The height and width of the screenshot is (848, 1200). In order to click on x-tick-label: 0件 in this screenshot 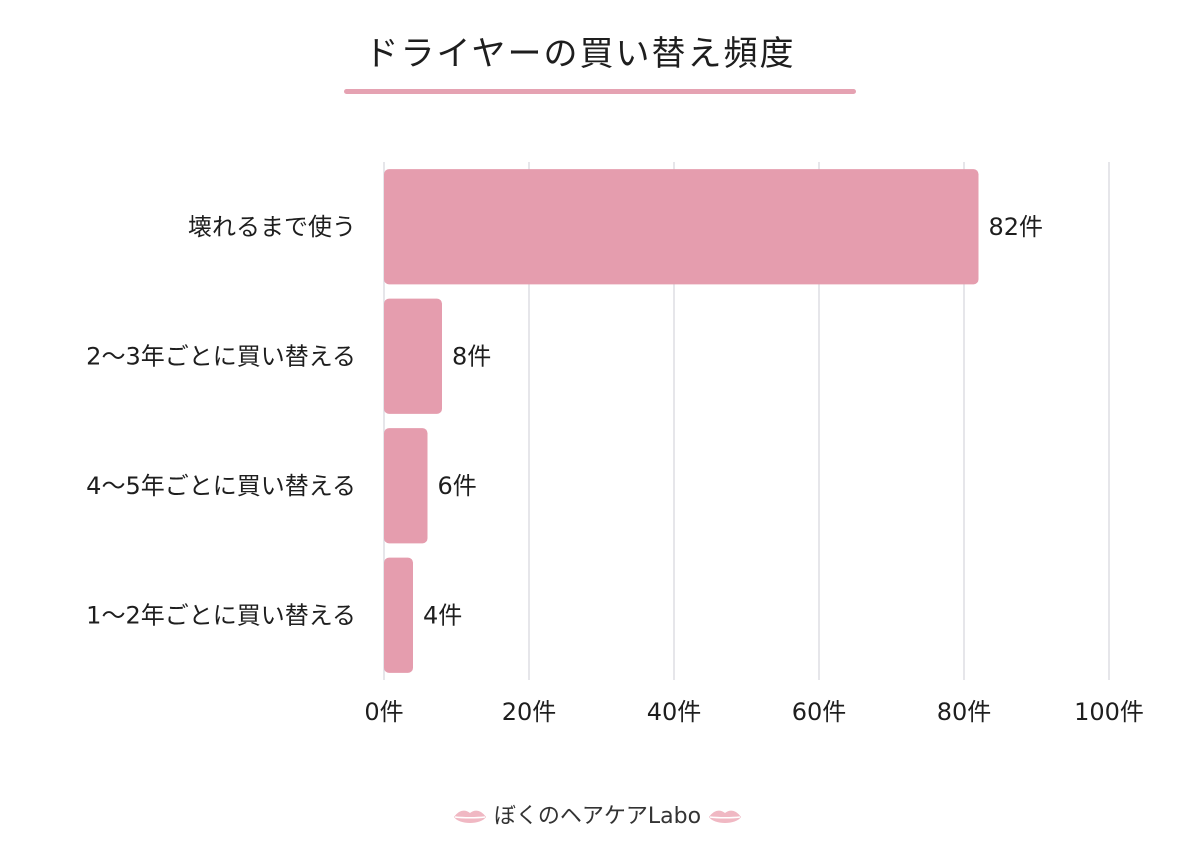, I will do `click(383, 712)`.